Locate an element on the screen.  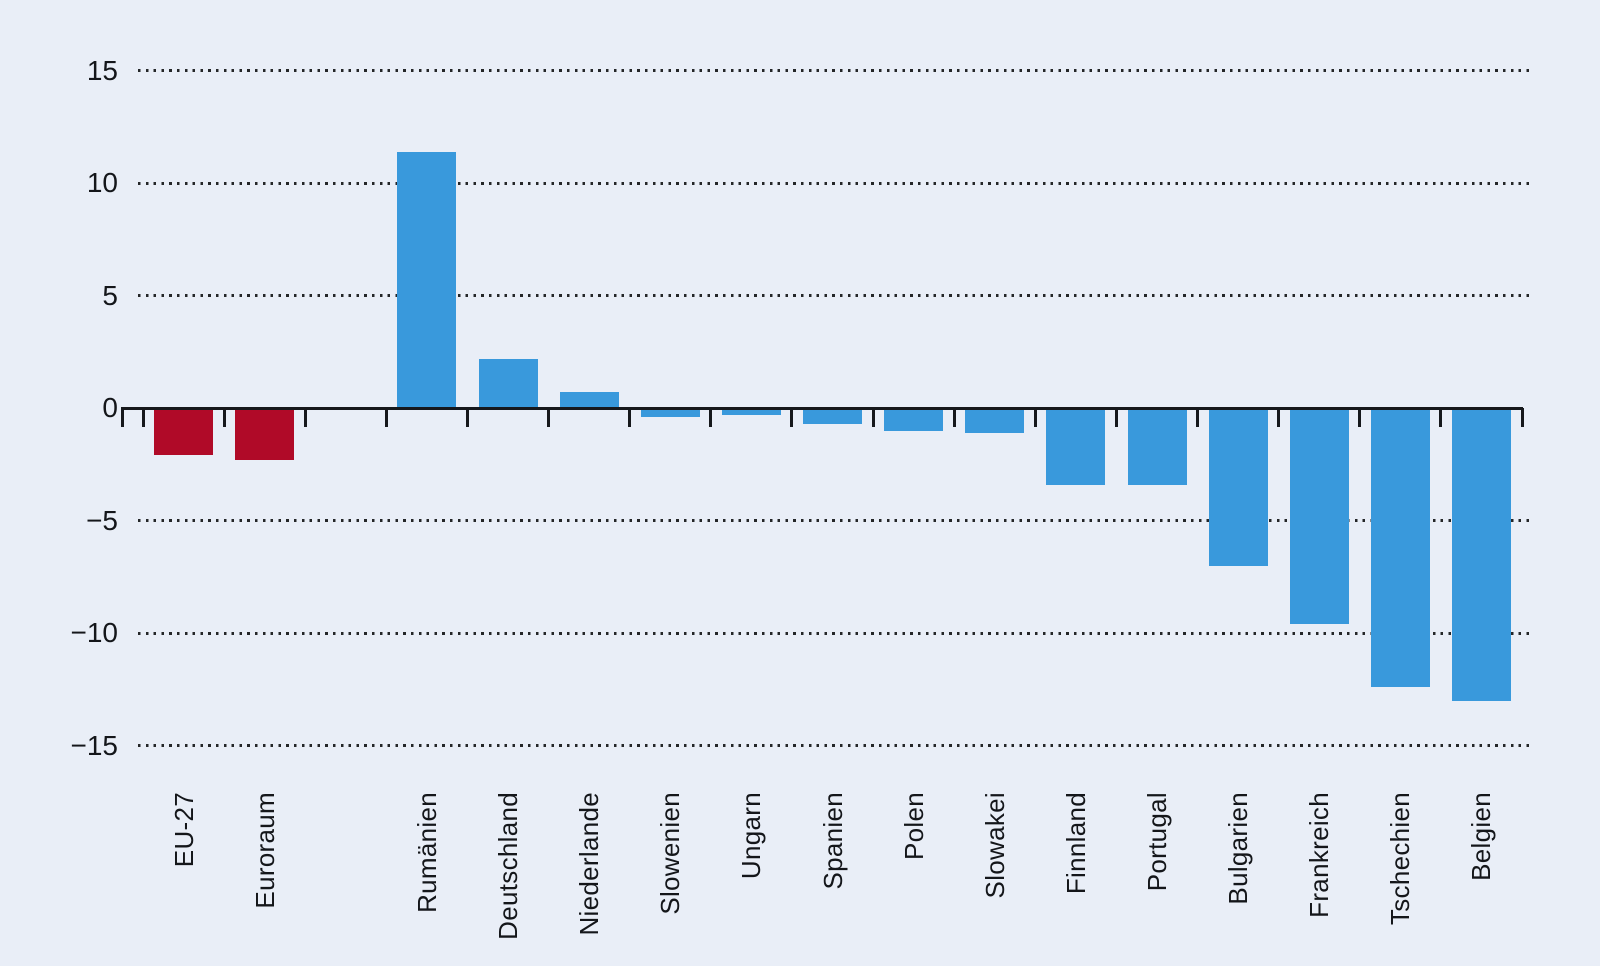
y-axis-tick-label: 10 is located at coordinates (102, 182).